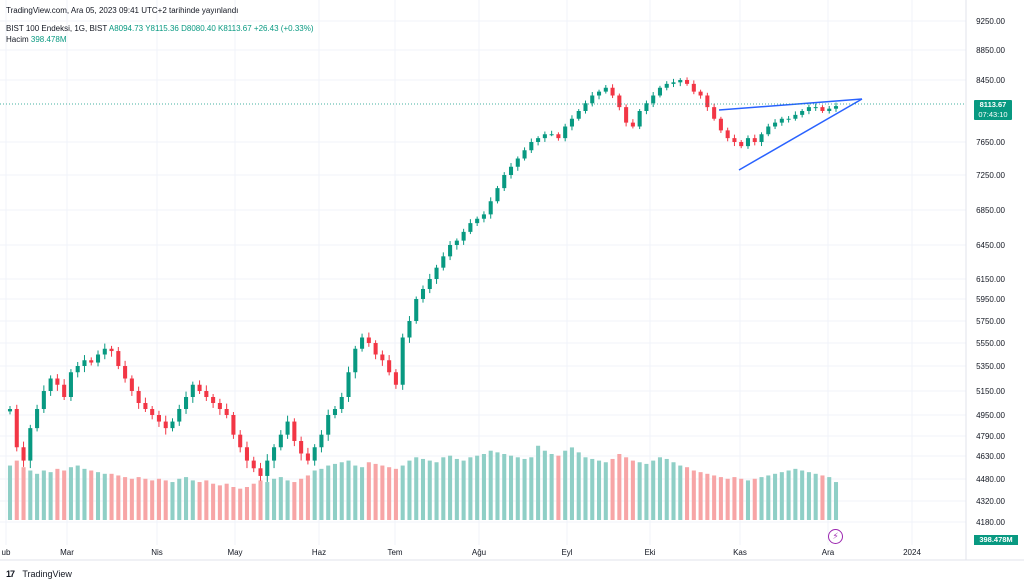 The image size is (1024, 587). What do you see at coordinates (990, 21) in the screenshot?
I see `price-tick-label: 9250.00` at bounding box center [990, 21].